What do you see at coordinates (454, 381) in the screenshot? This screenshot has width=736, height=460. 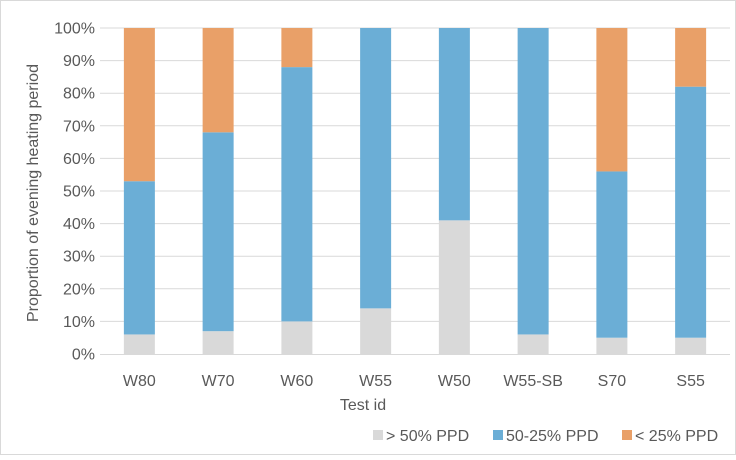 I see `x-tick-label: W50` at bounding box center [454, 381].